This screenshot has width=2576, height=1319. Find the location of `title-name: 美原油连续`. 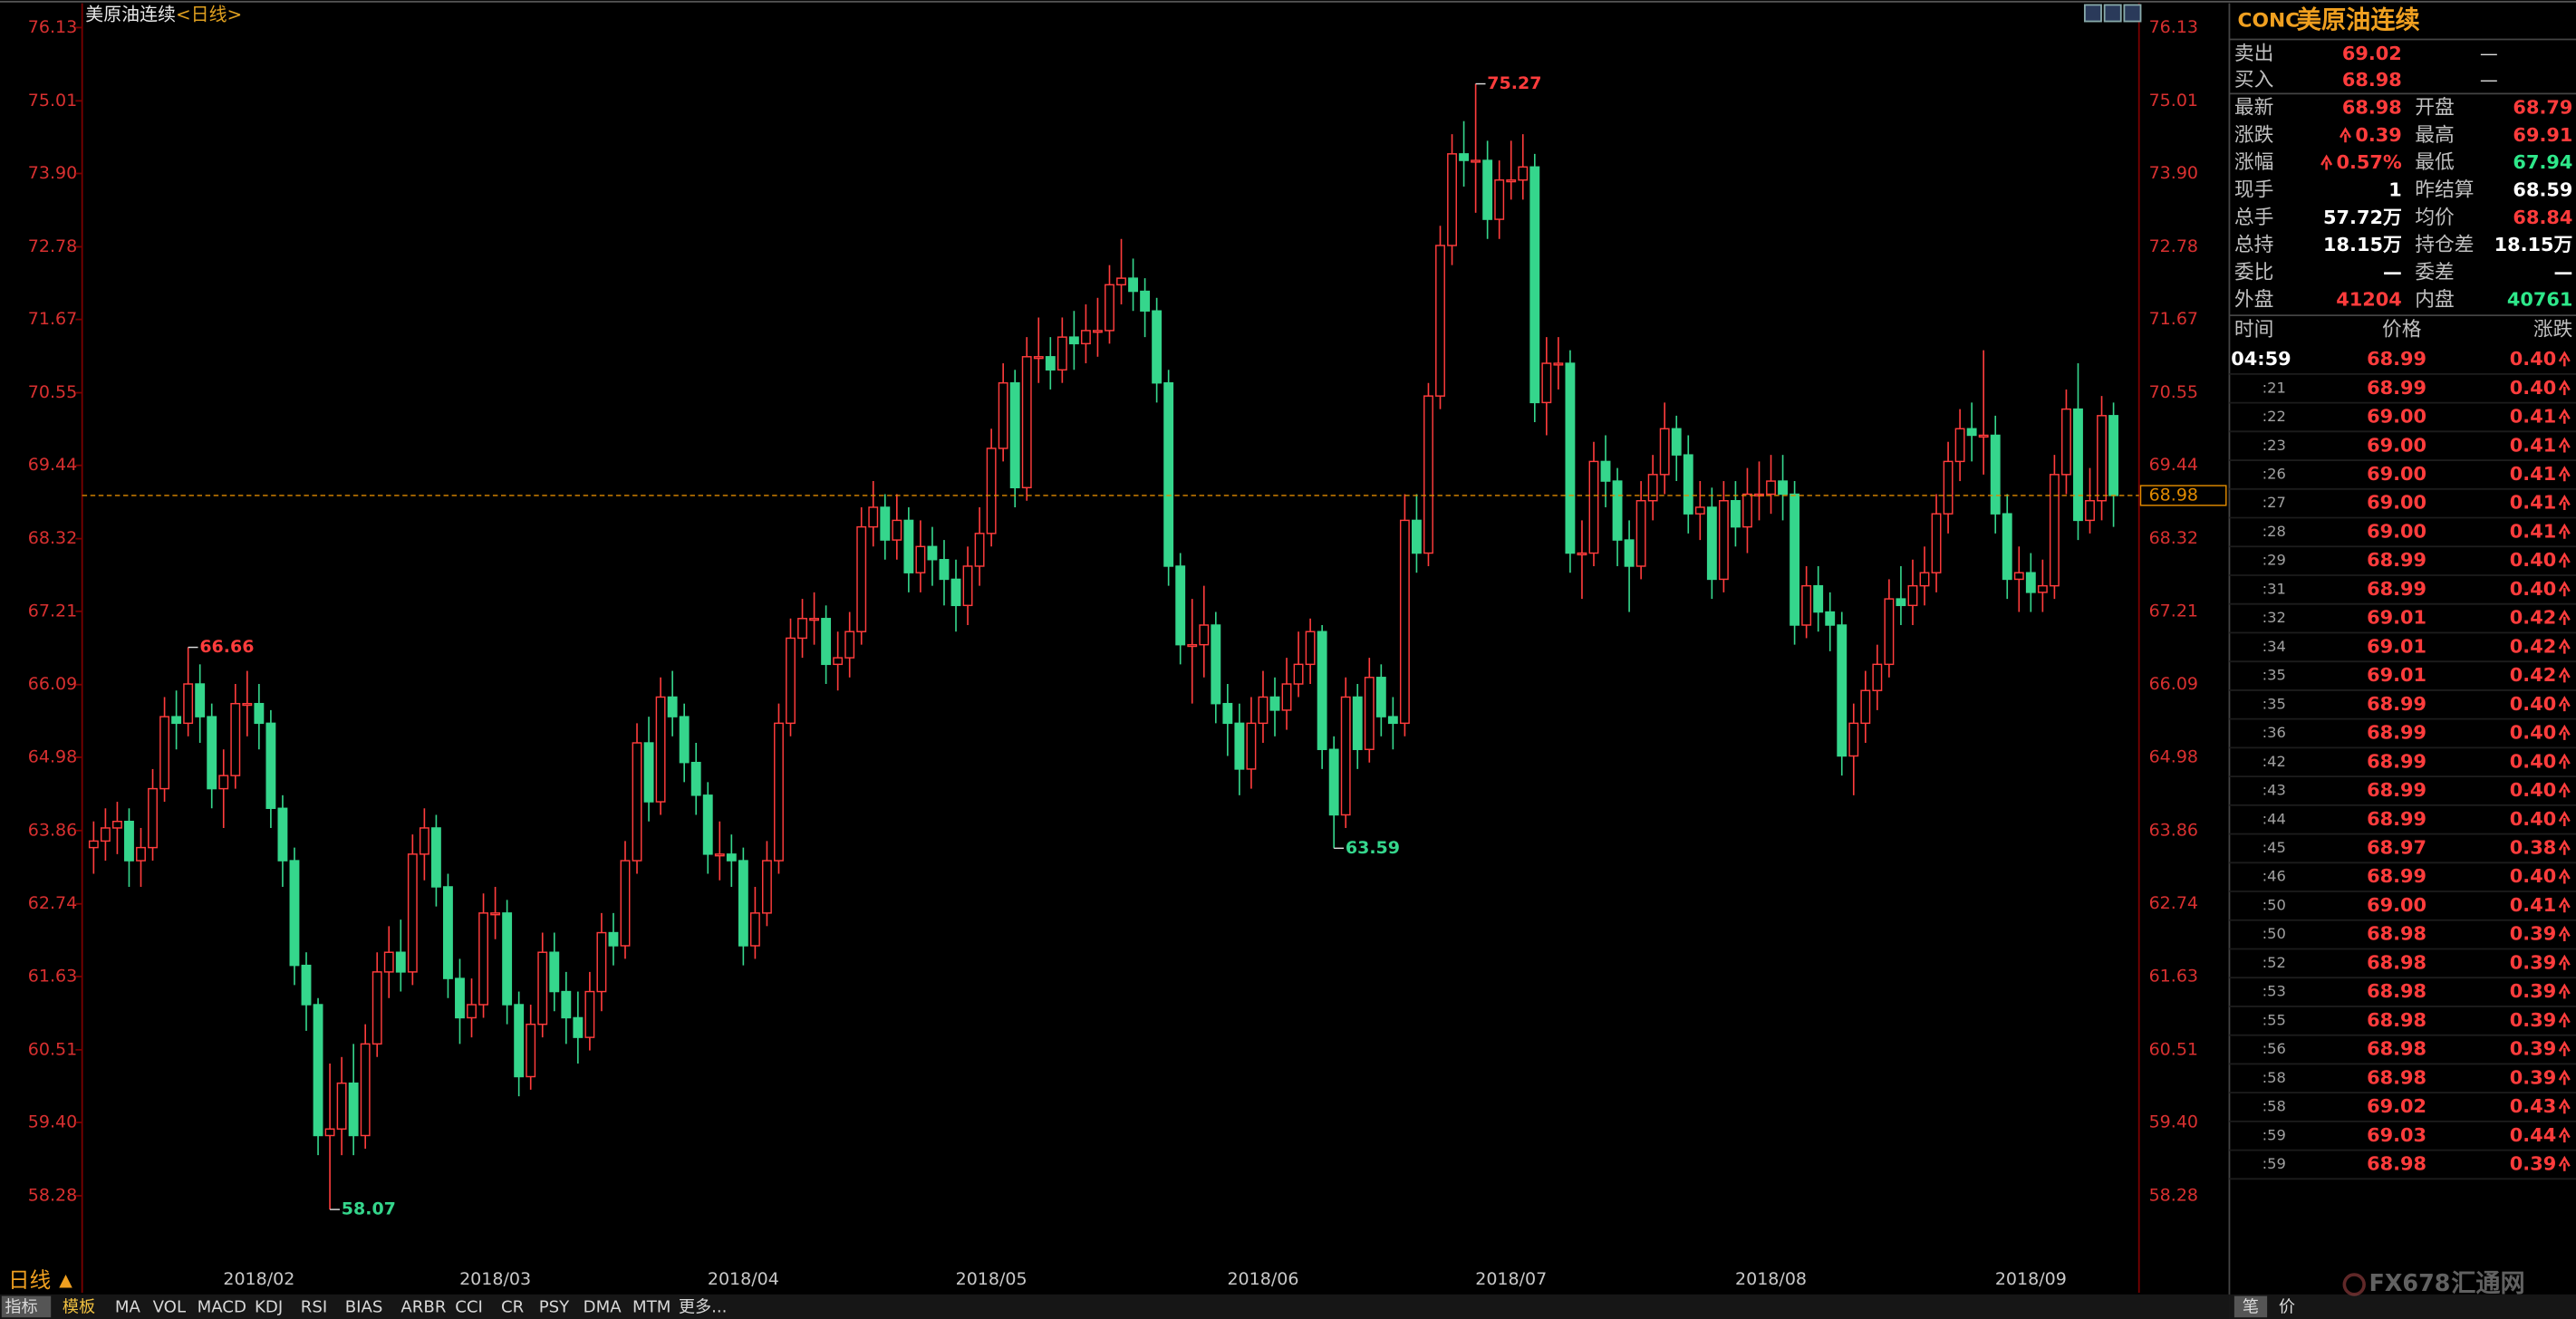

title-name: 美原油连续 is located at coordinates (130, 13).